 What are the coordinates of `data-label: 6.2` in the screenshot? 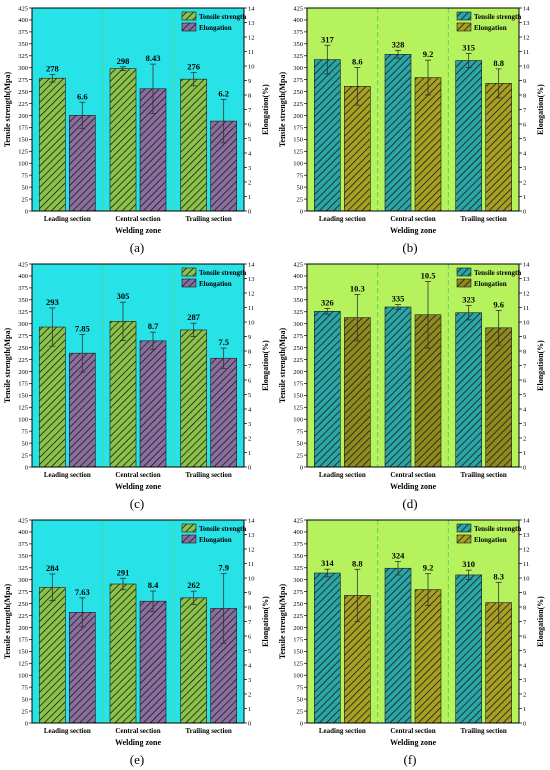 It's located at (223, 93).